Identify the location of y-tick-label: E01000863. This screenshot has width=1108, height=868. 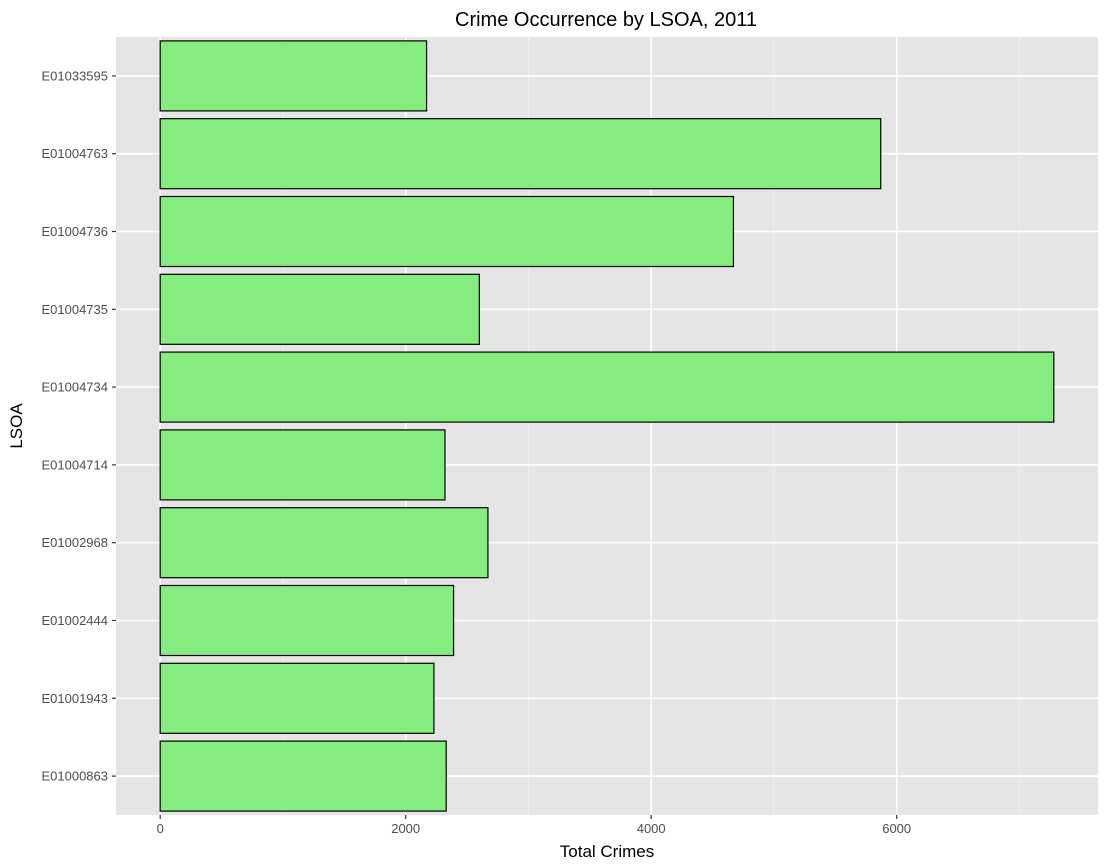
(74, 776).